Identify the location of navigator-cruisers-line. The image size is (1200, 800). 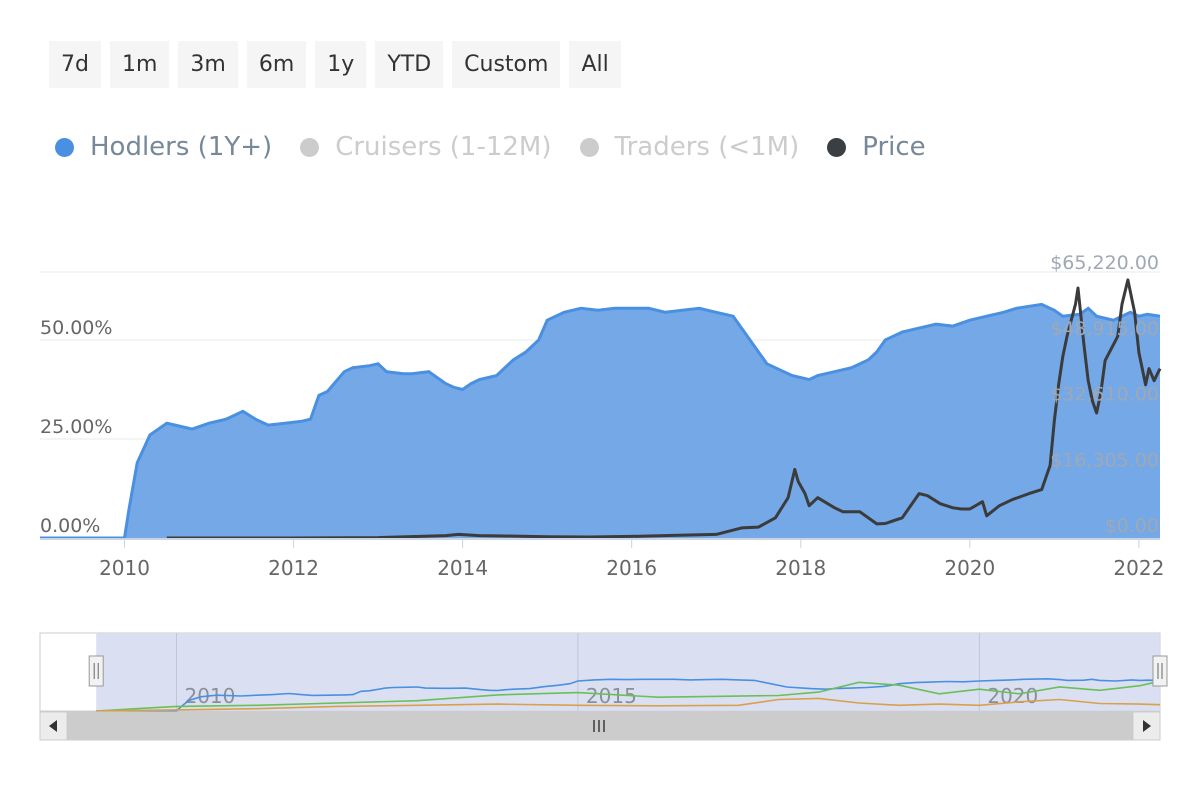
(628, 696).